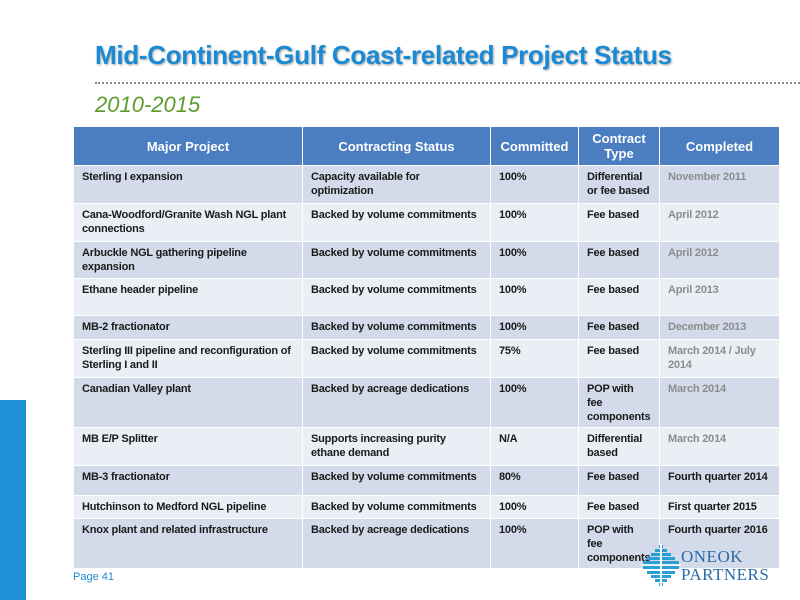 The width and height of the screenshot is (800, 600). I want to click on page-subtitle: 2010-2015, so click(148, 104).